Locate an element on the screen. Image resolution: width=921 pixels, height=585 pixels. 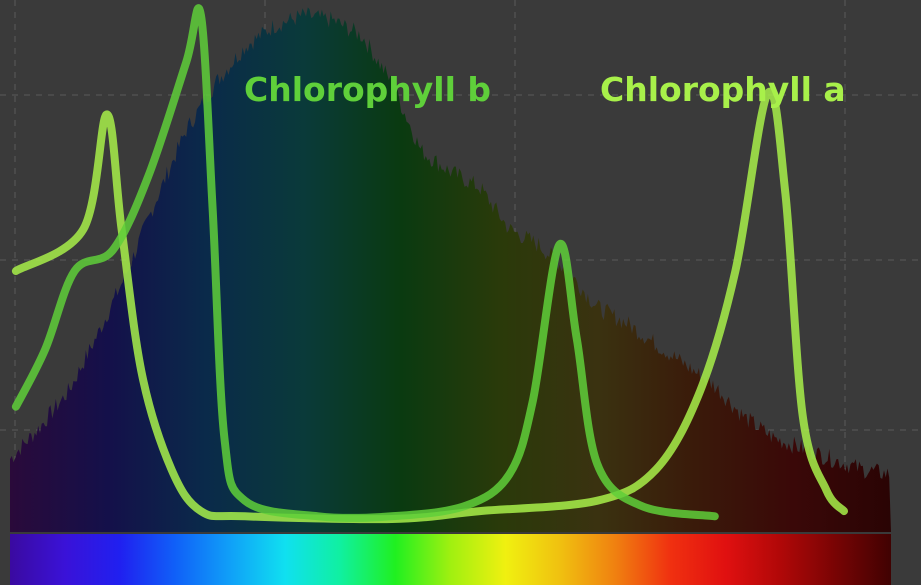
visible-spectrum-bar is located at coordinates (450, 559).